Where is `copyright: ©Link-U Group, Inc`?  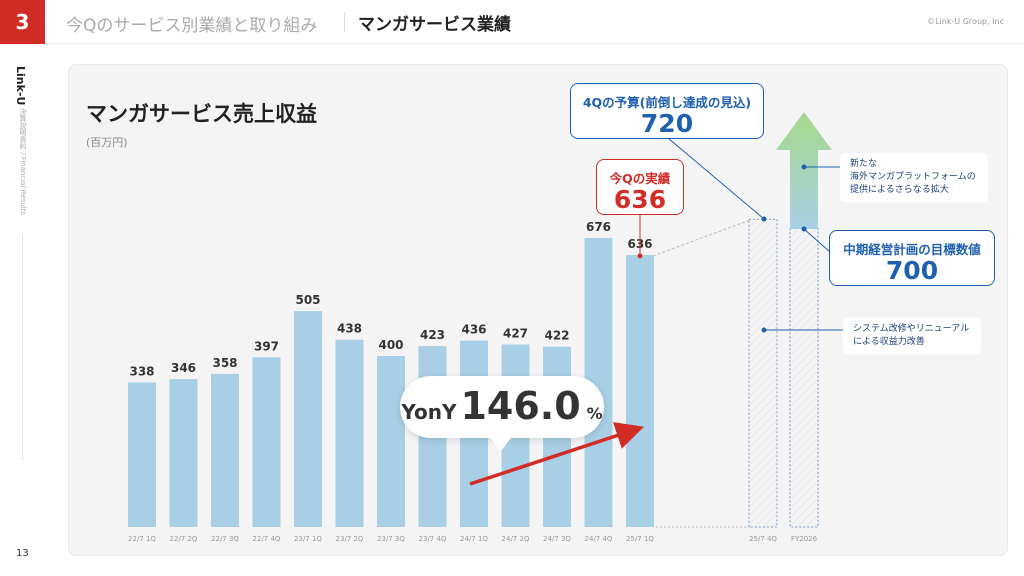
copyright: ©Link-U Group, Inc is located at coordinates (965, 21).